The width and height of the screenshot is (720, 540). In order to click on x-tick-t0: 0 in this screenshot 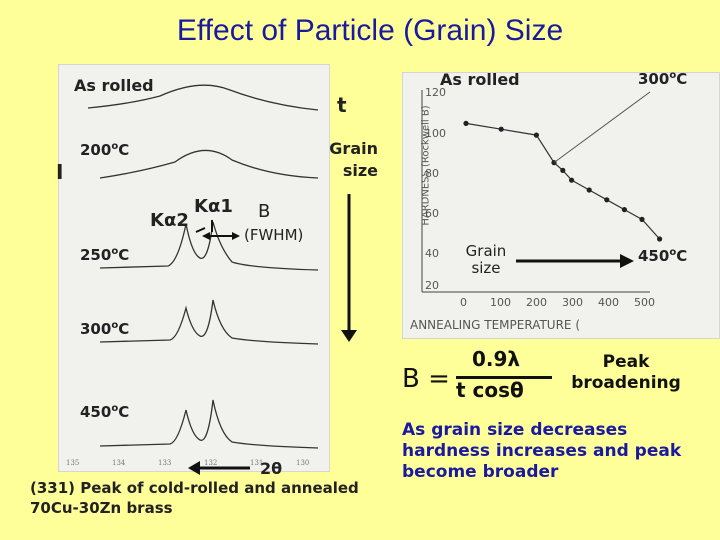, I will do `click(463, 302)`.